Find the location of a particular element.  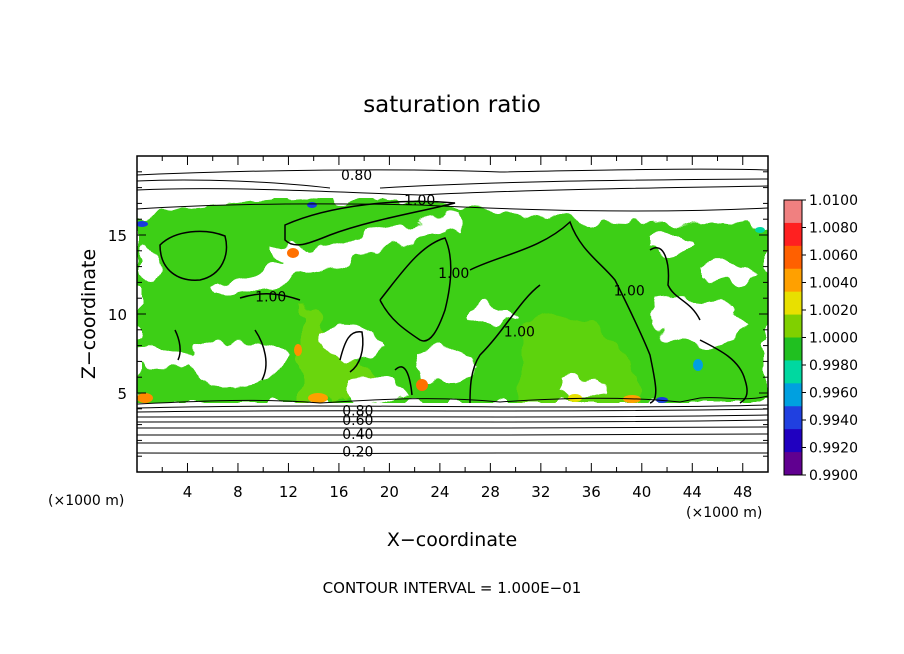

colorbar-label: 0.9940 is located at coordinates (833, 421).